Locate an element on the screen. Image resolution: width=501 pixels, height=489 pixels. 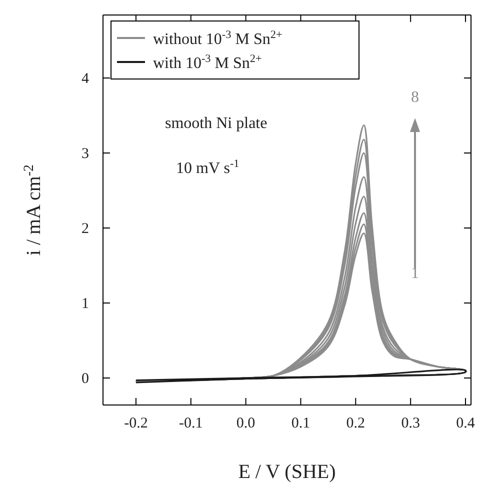
annotation: 8 is located at coordinates (415, 97).